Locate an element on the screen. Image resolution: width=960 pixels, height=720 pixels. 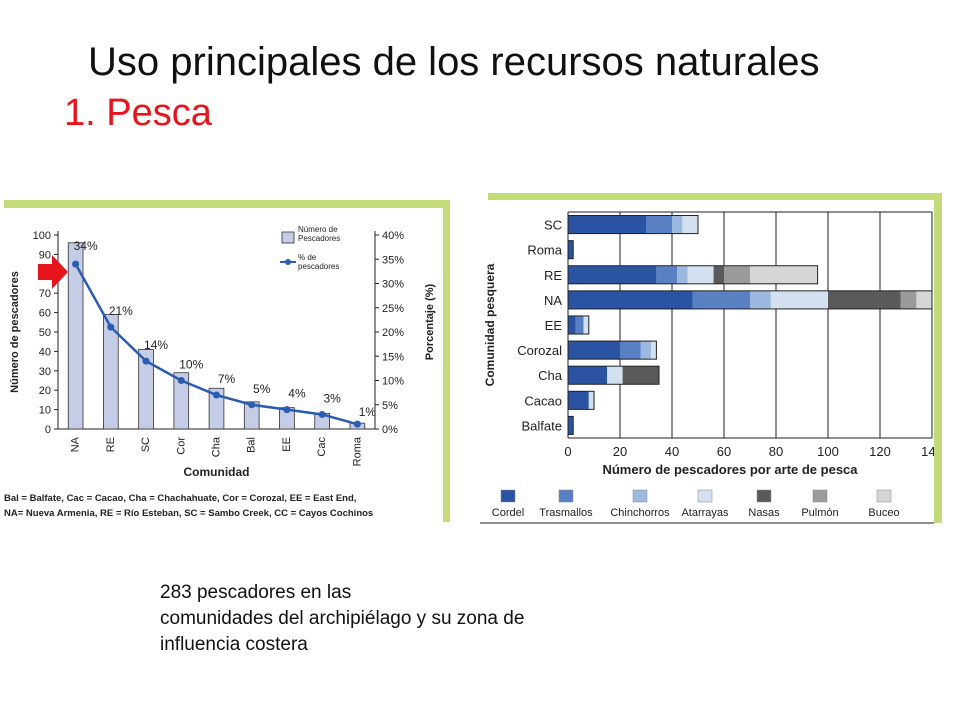
y-tick-label: NA is located at coordinates (553, 300).